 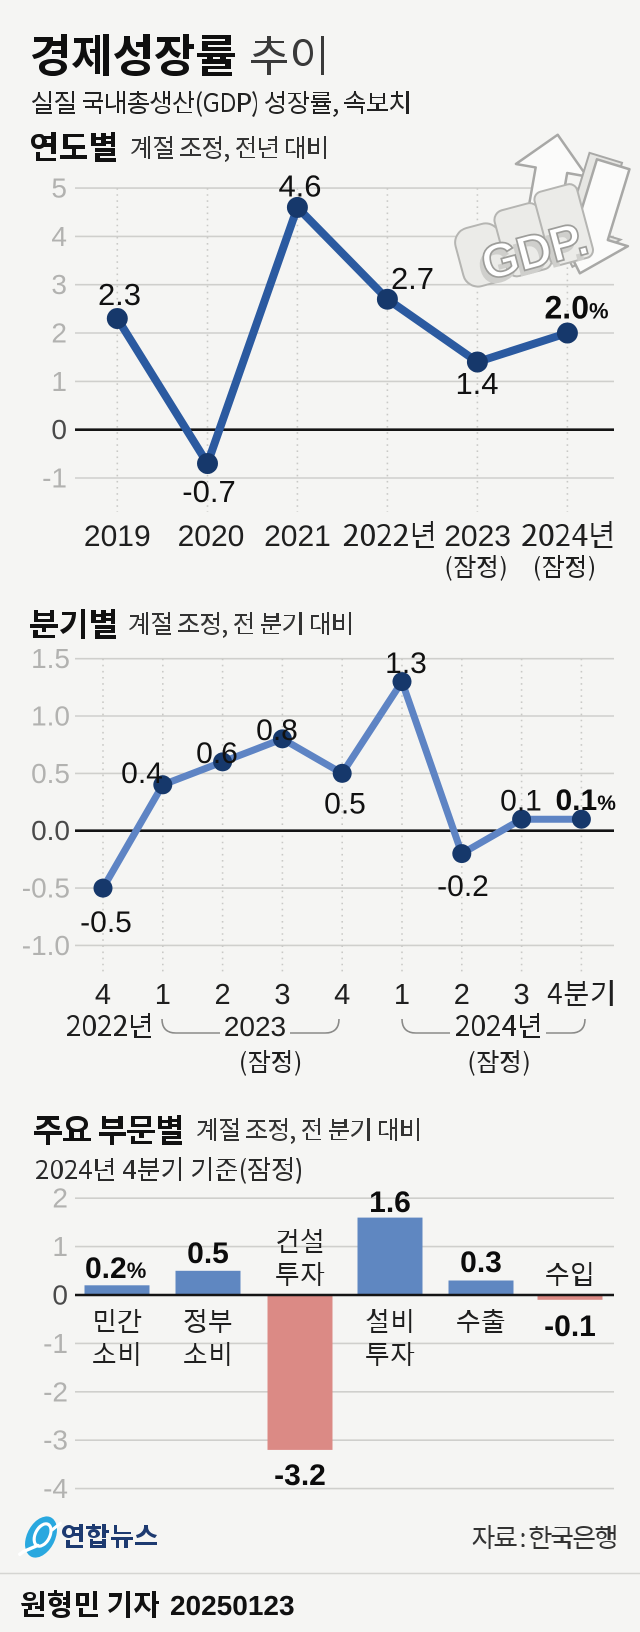 I want to click on svg-text: 0.1, so click(x=521, y=801).